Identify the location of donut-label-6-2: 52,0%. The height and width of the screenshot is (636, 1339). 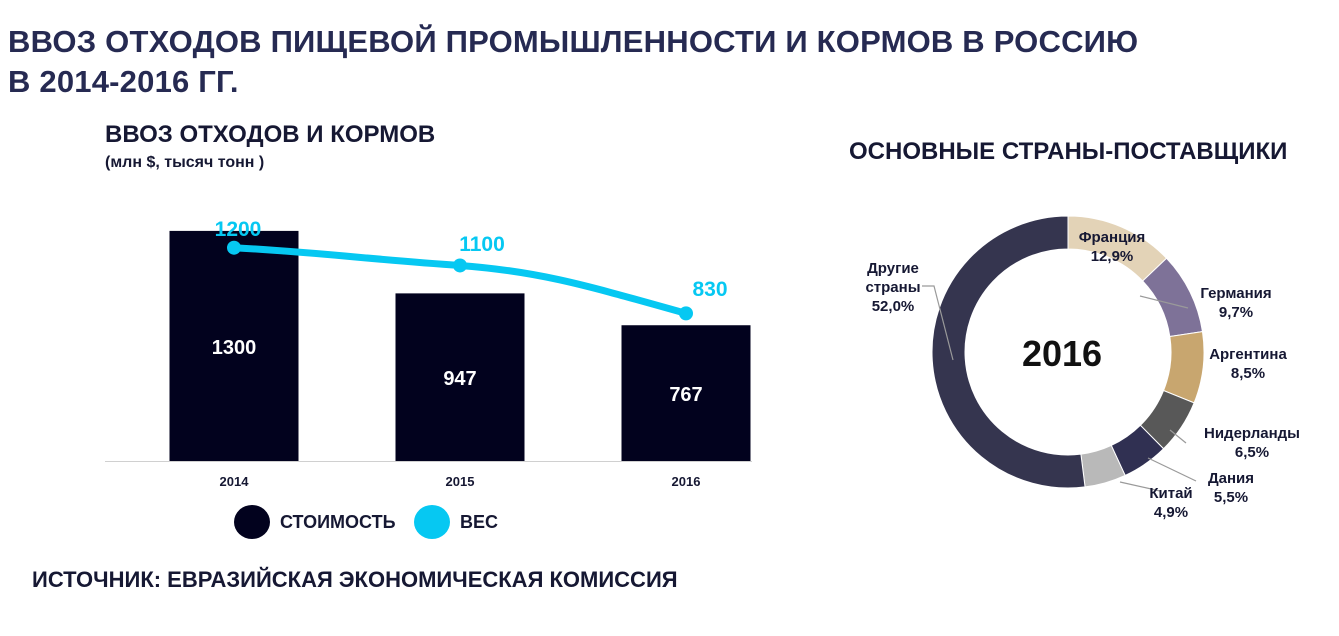
(893, 306).